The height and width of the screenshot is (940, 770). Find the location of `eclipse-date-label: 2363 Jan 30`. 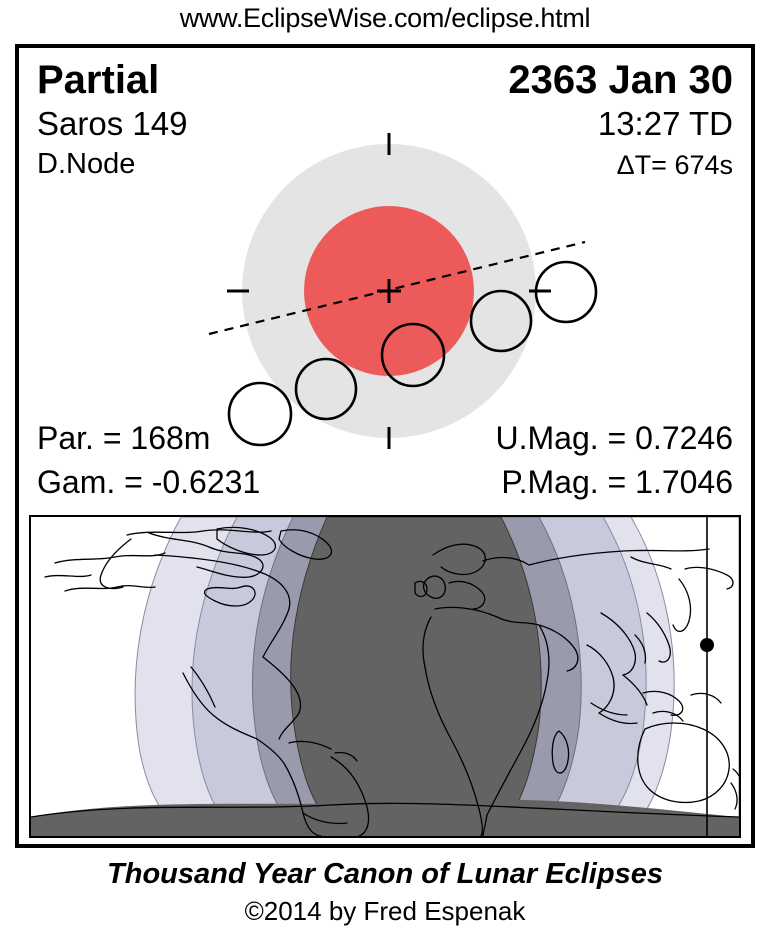

eclipse-date-label: 2363 Jan 30 is located at coordinates (620, 80).